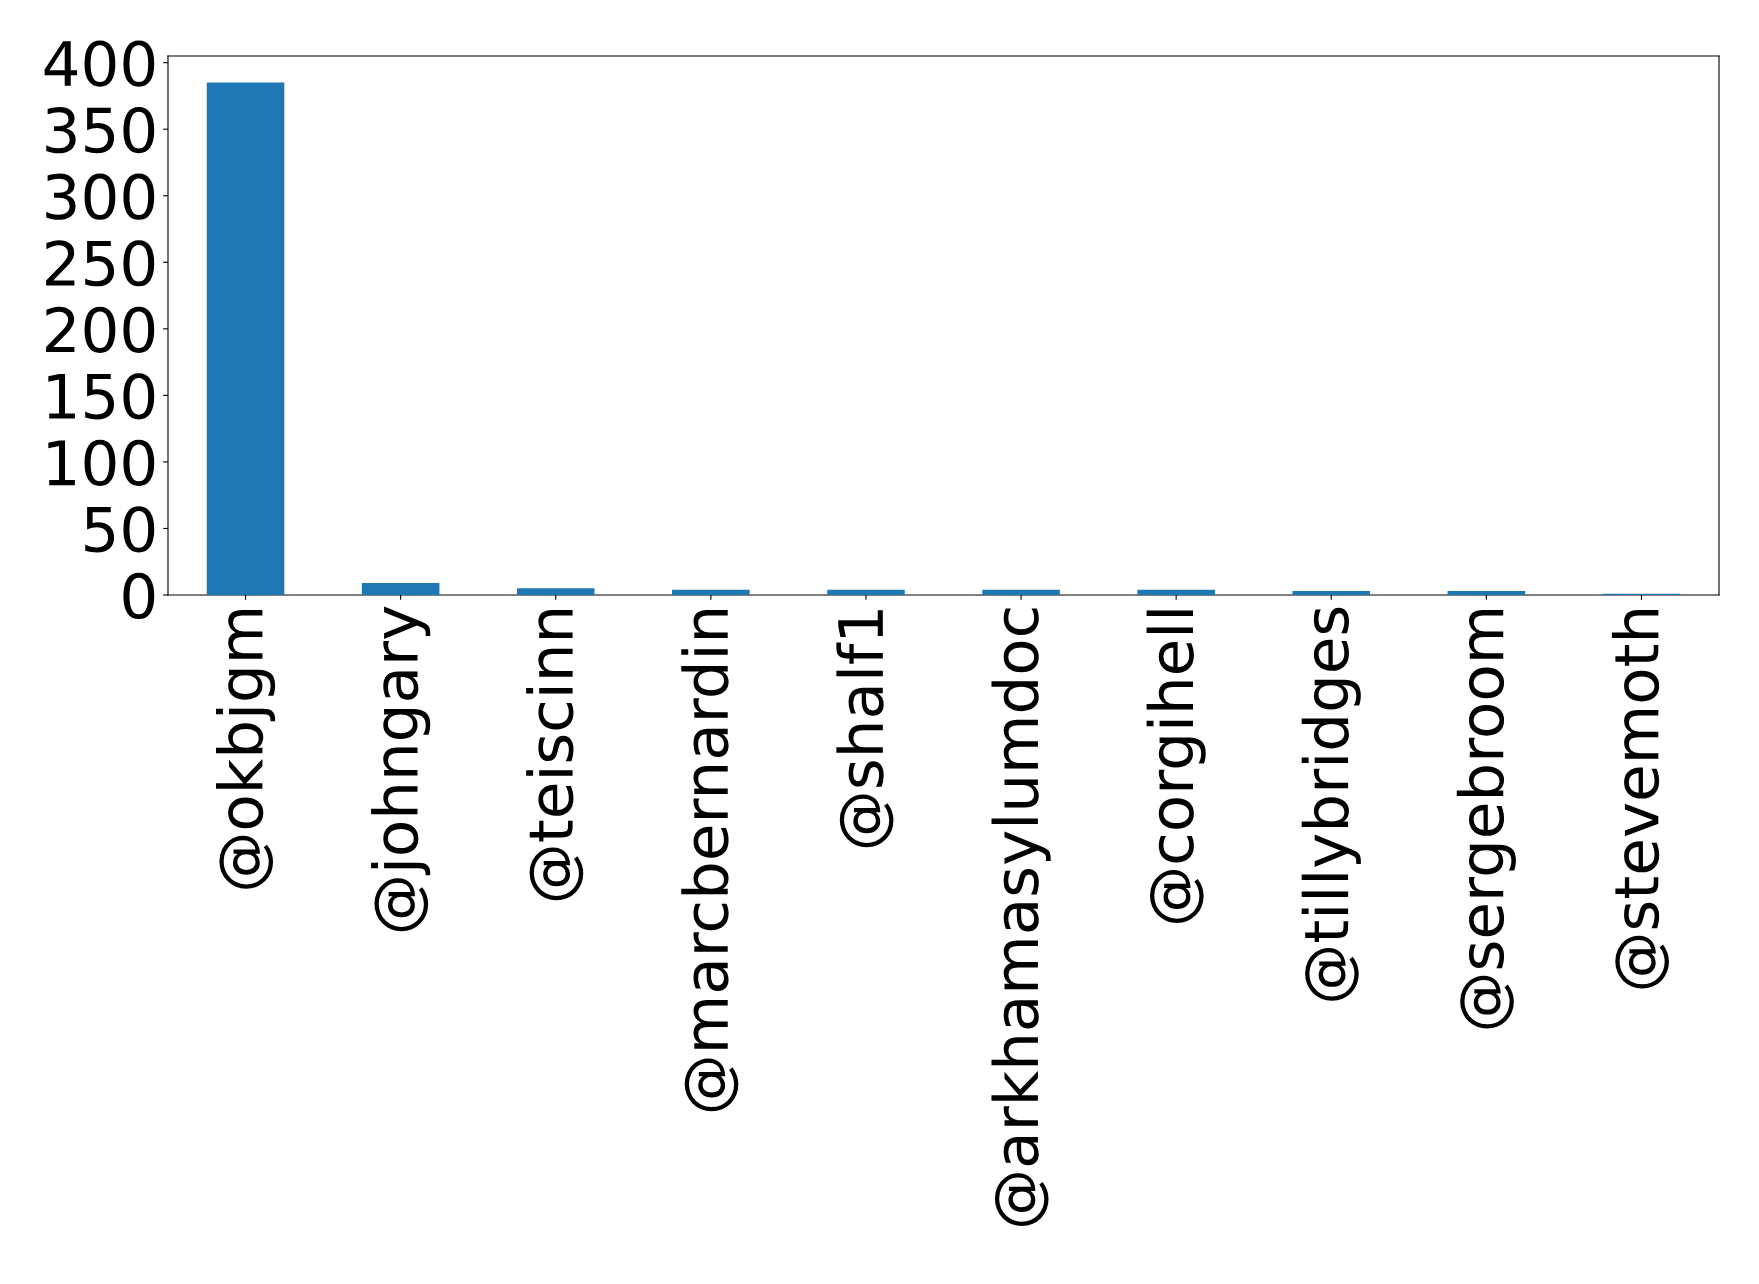 The image size is (1759, 1284). Describe the element at coordinates (1021, 917) in the screenshot. I see `x-tick-label: @arkhamasylumdoc` at that location.